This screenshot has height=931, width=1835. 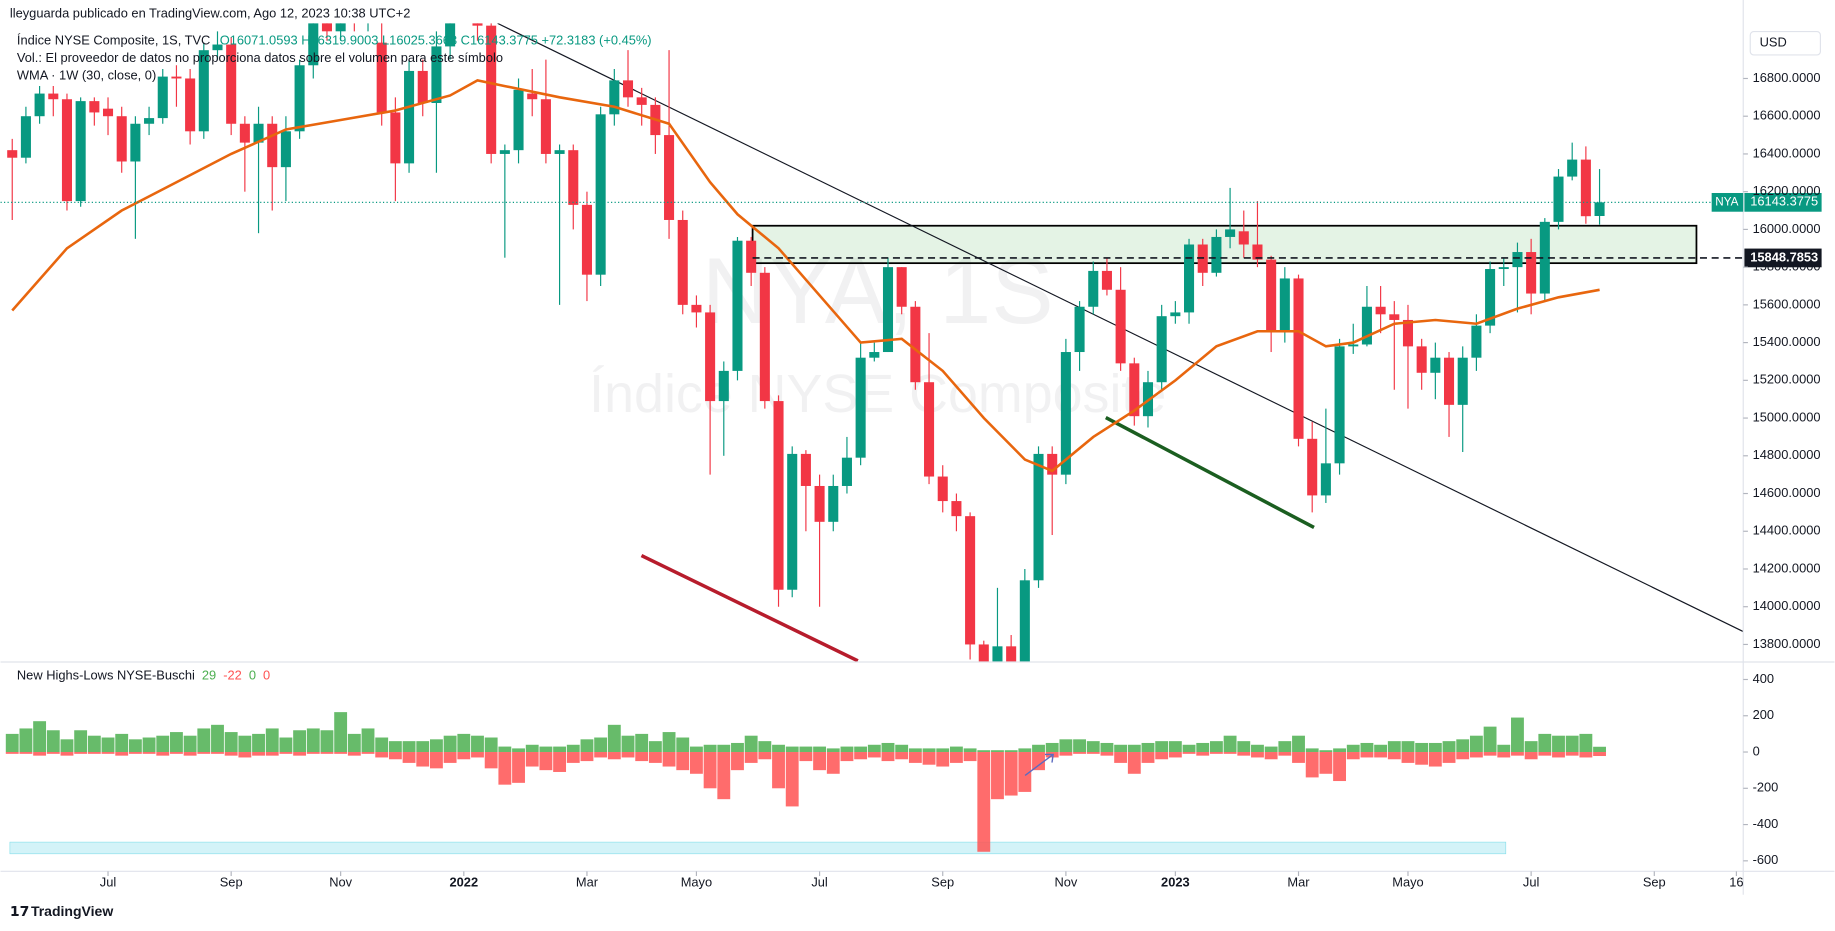 I want to click on currency-box, so click(x=1785, y=43).